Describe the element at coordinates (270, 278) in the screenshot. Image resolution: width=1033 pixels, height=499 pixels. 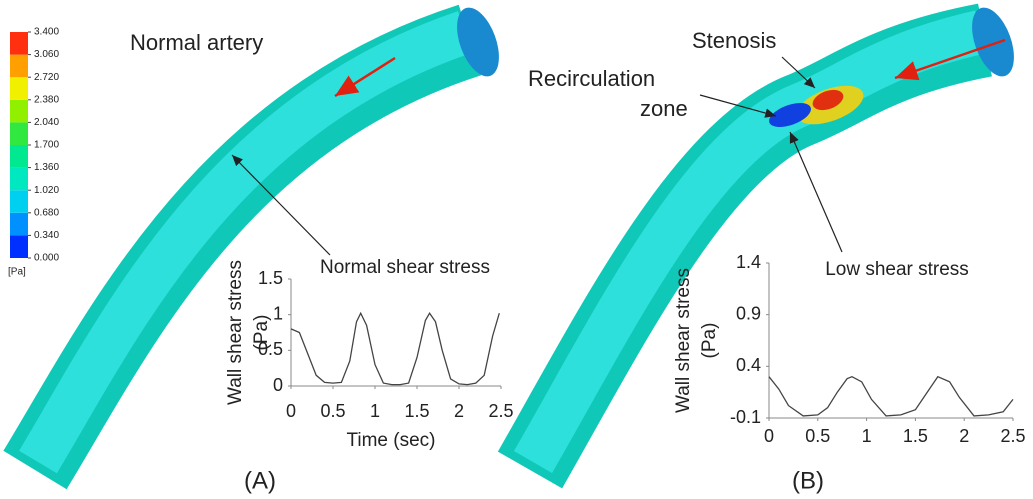
I see `y-tick-label: 1.5` at that location.